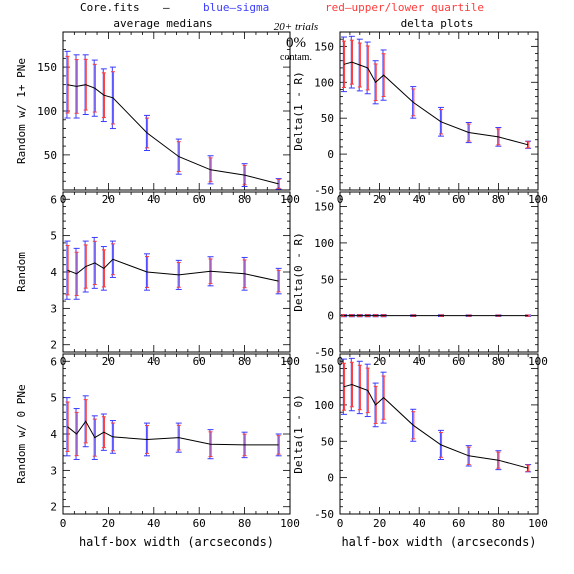 This screenshot has height=574, width=574. I want to click on y-axis-label: Delta(1 - R), so click(298, 110).